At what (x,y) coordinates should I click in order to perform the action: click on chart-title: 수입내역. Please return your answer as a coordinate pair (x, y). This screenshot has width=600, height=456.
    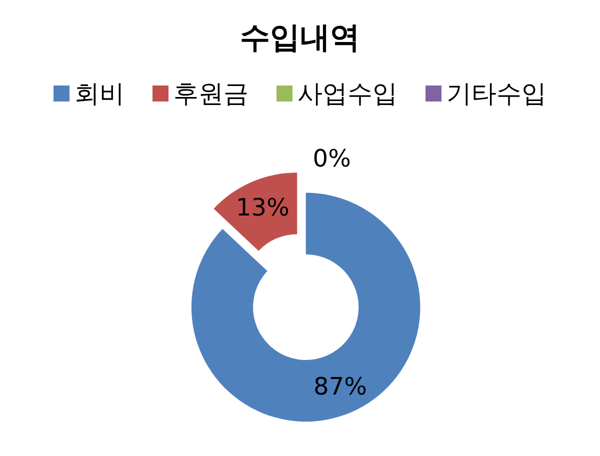
    Looking at the image, I should click on (300, 38).